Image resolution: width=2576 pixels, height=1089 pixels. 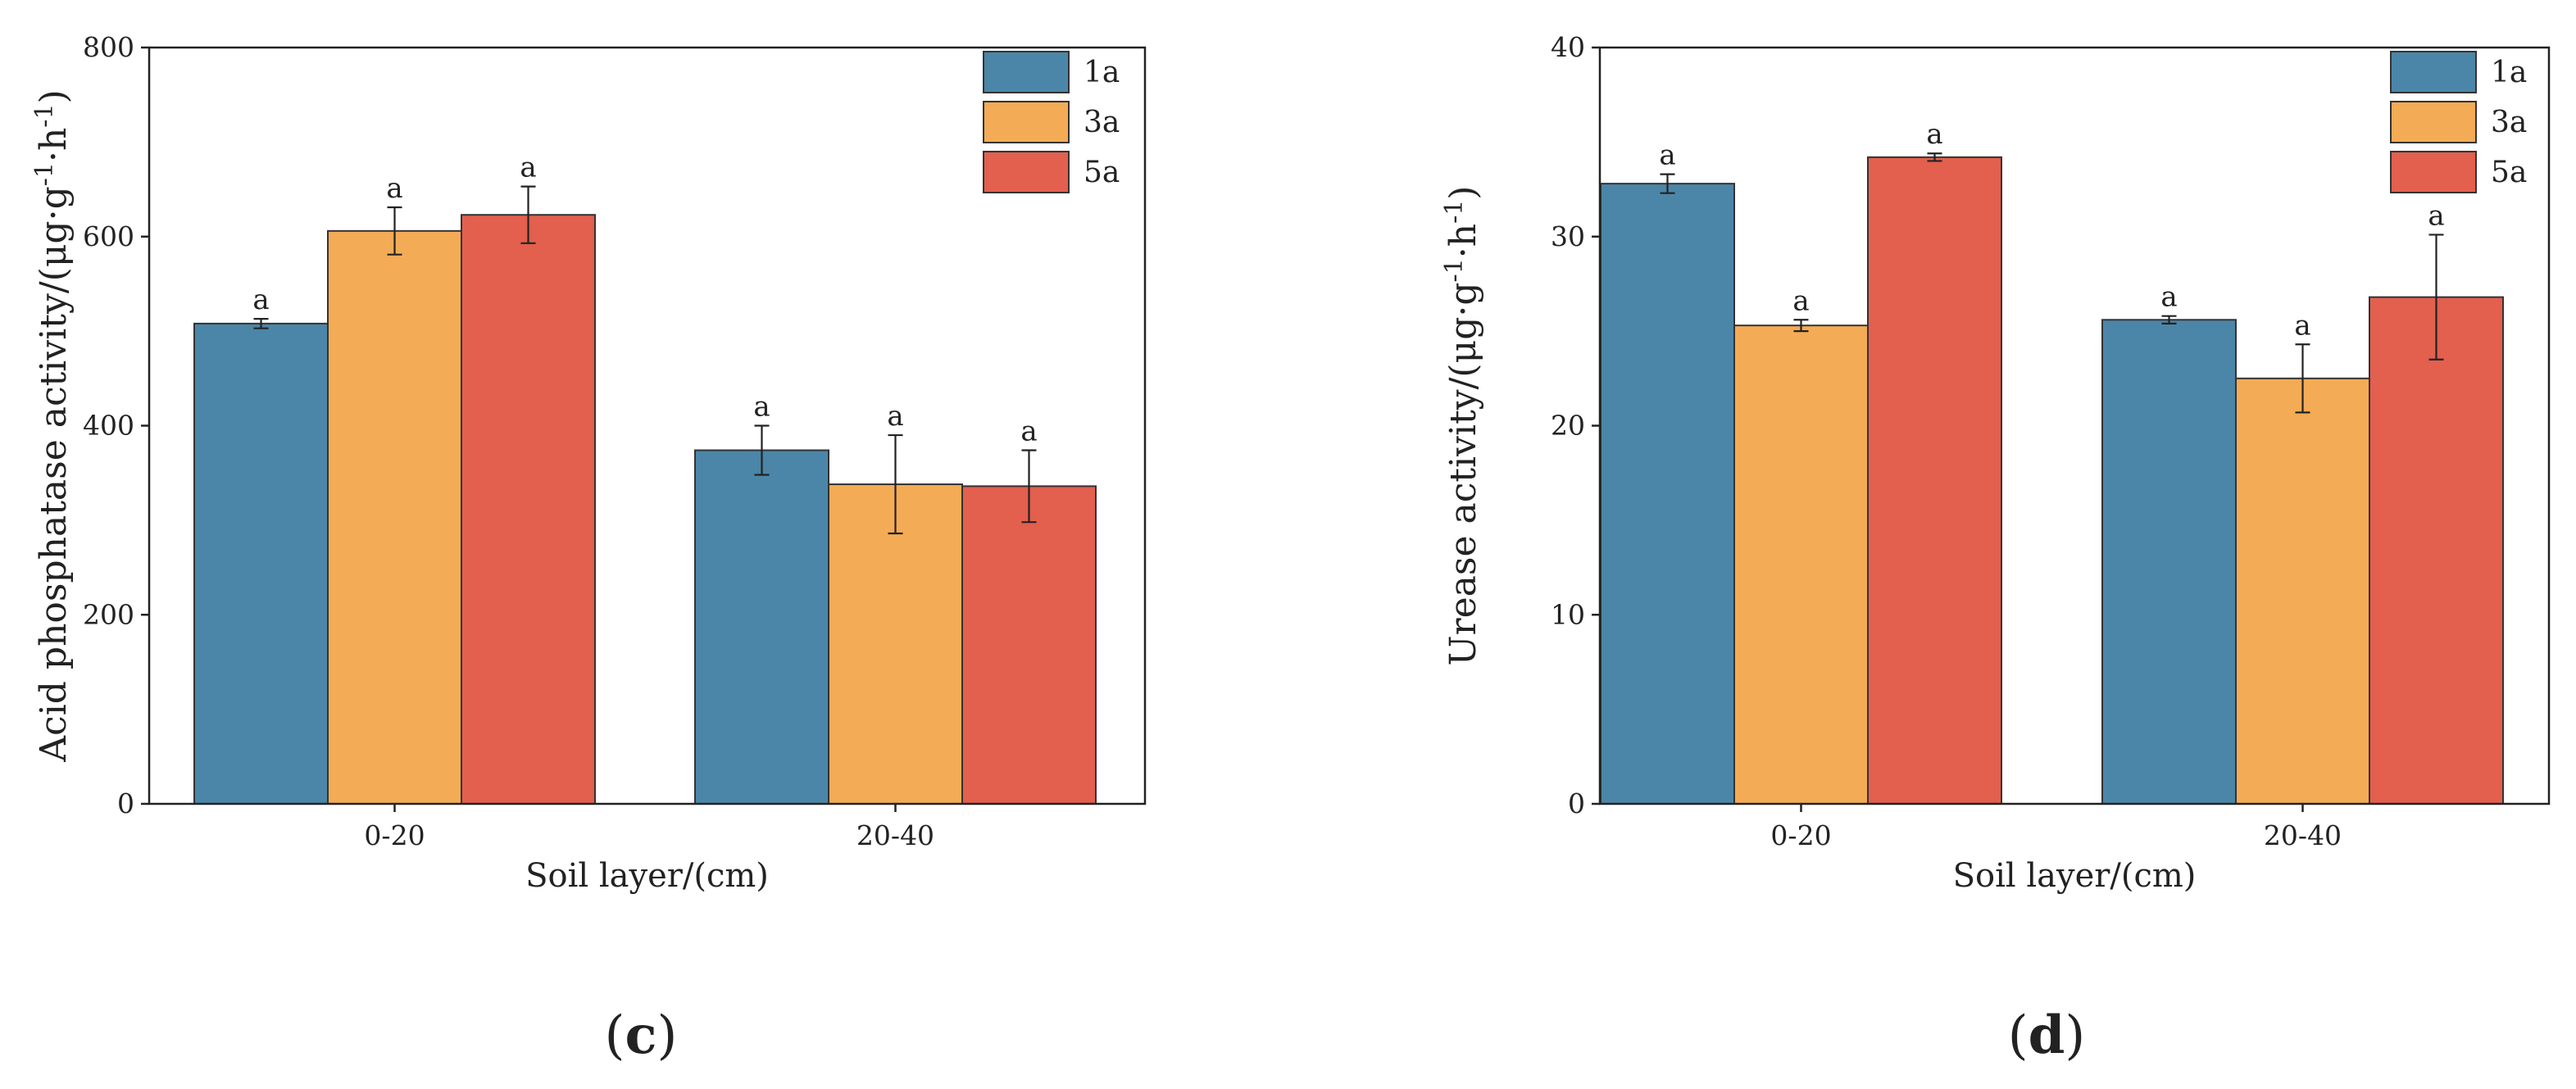 I want to click on chart-c-sig-label-1a-20-40: a, so click(x=761, y=408).